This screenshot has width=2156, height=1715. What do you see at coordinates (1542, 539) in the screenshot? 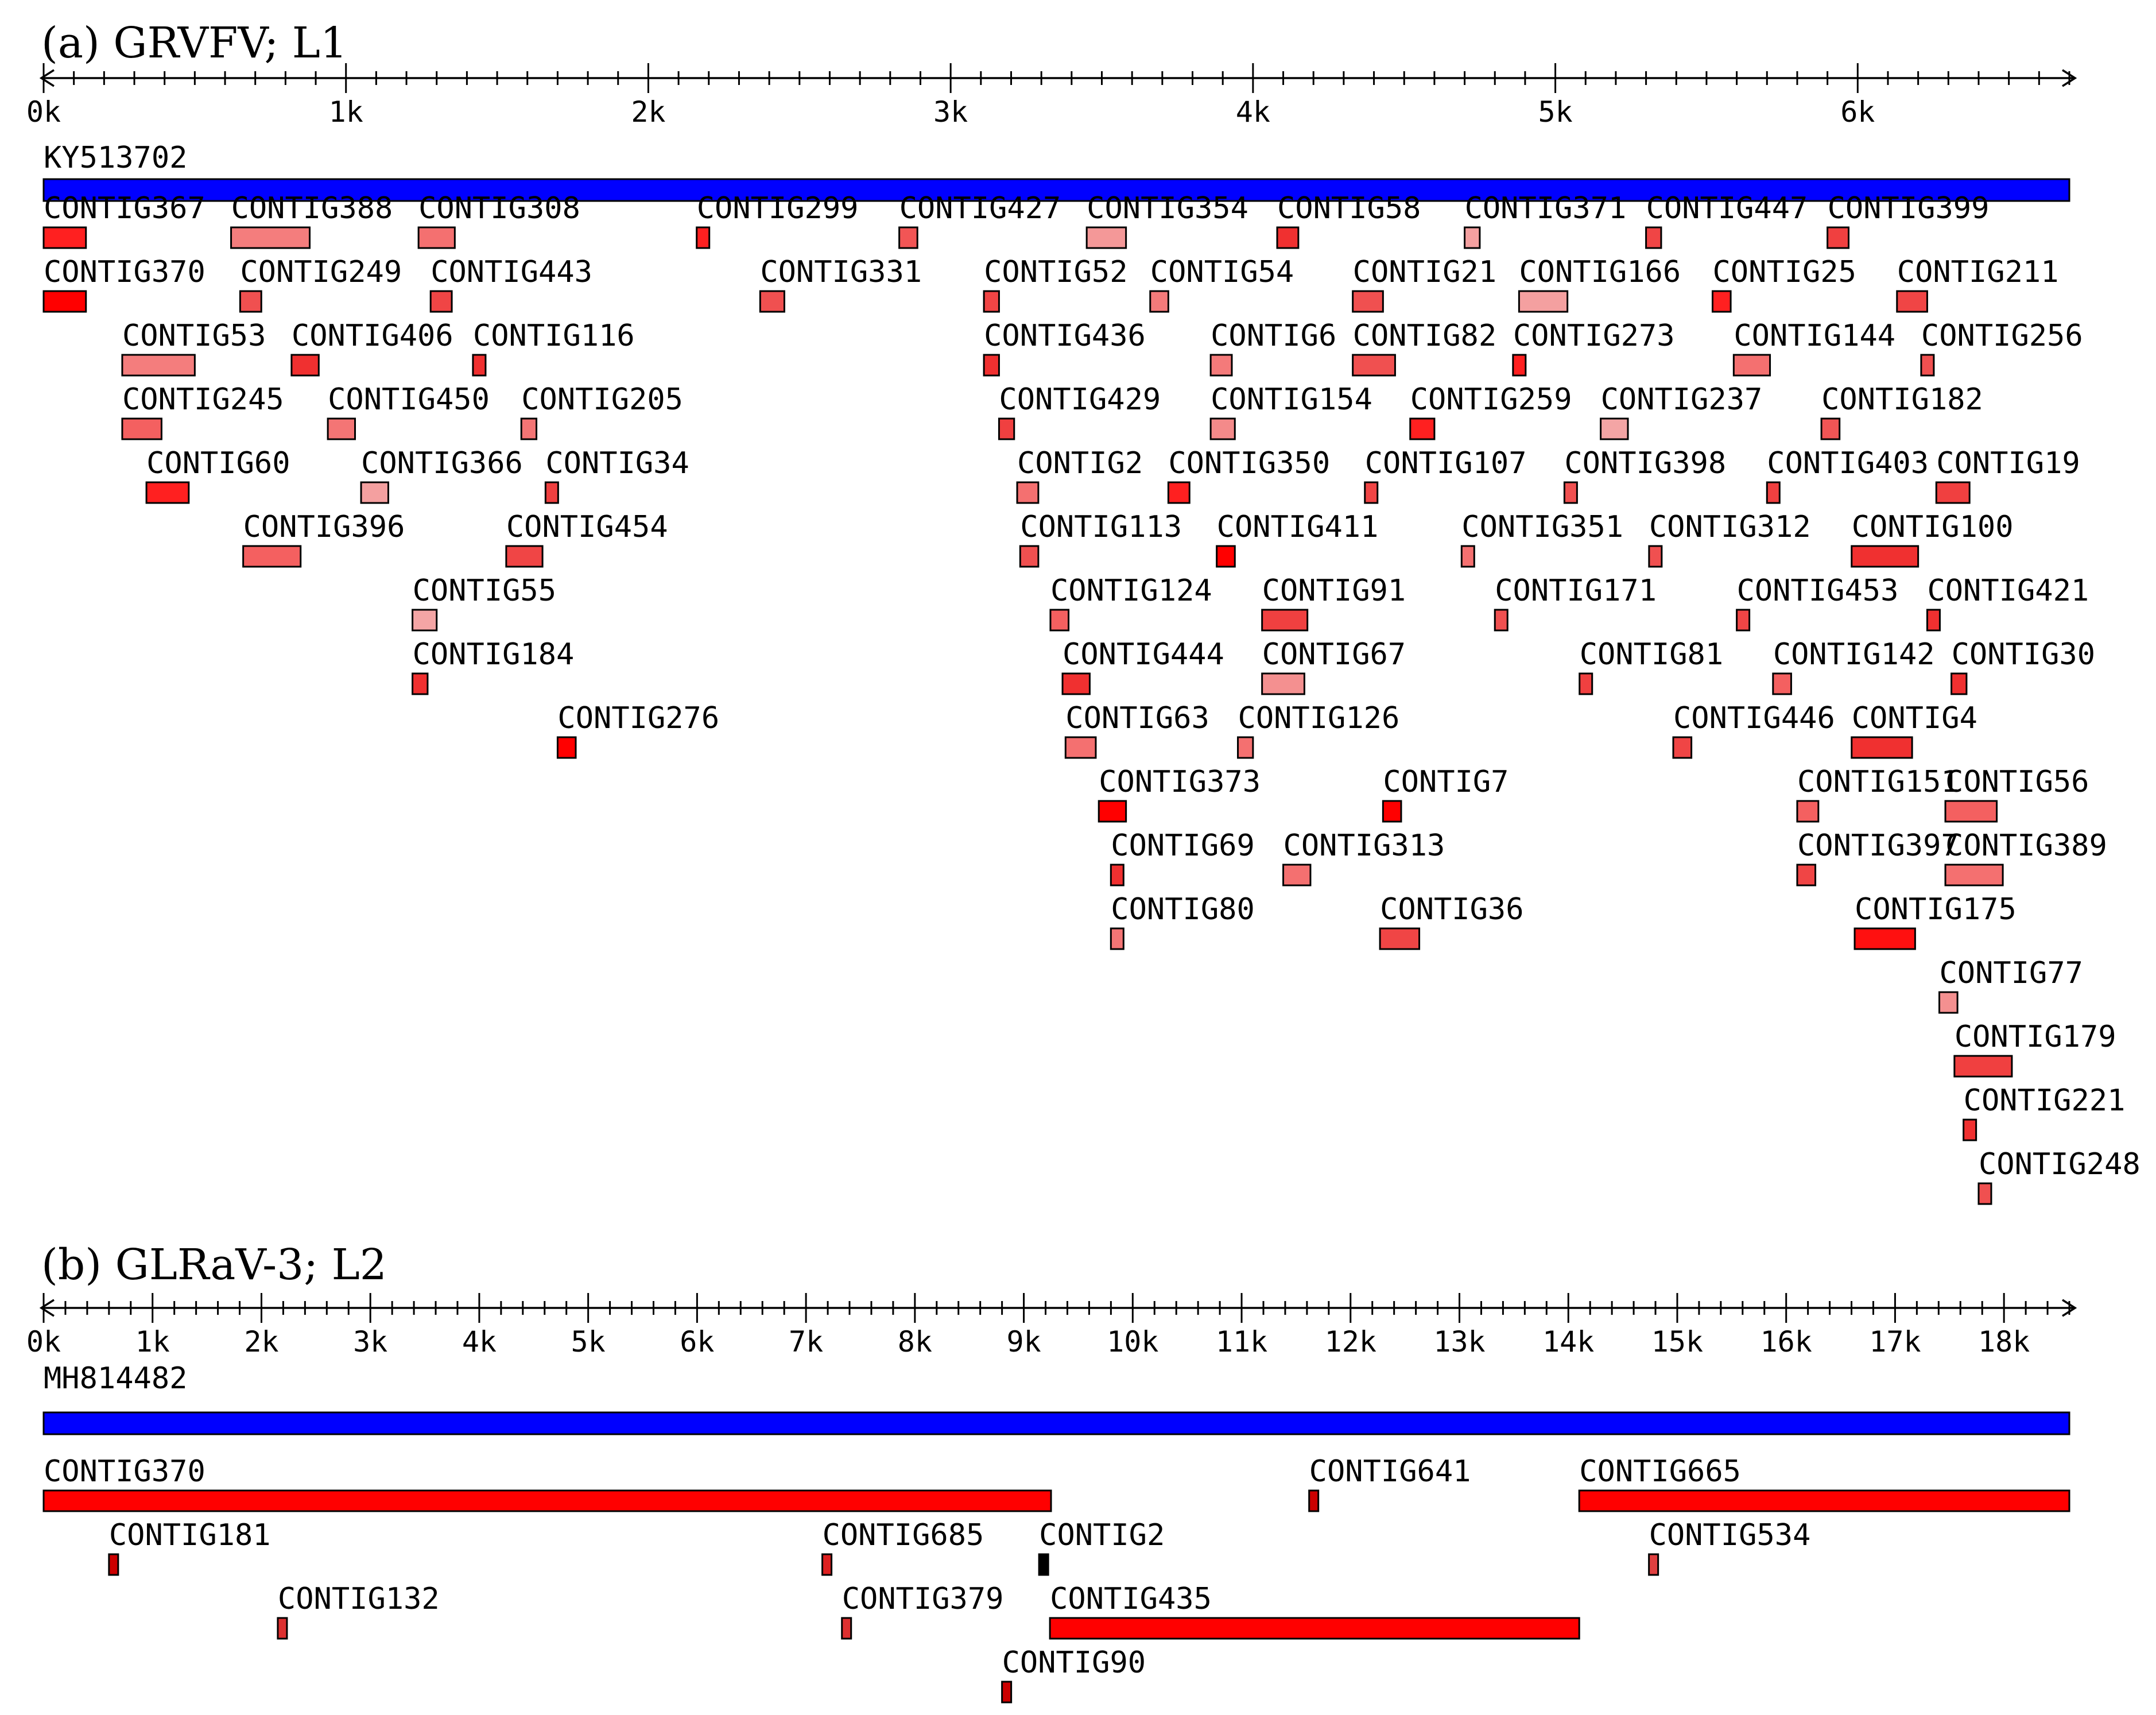
I see `contig-contig351: CONTIG351` at bounding box center [1542, 539].